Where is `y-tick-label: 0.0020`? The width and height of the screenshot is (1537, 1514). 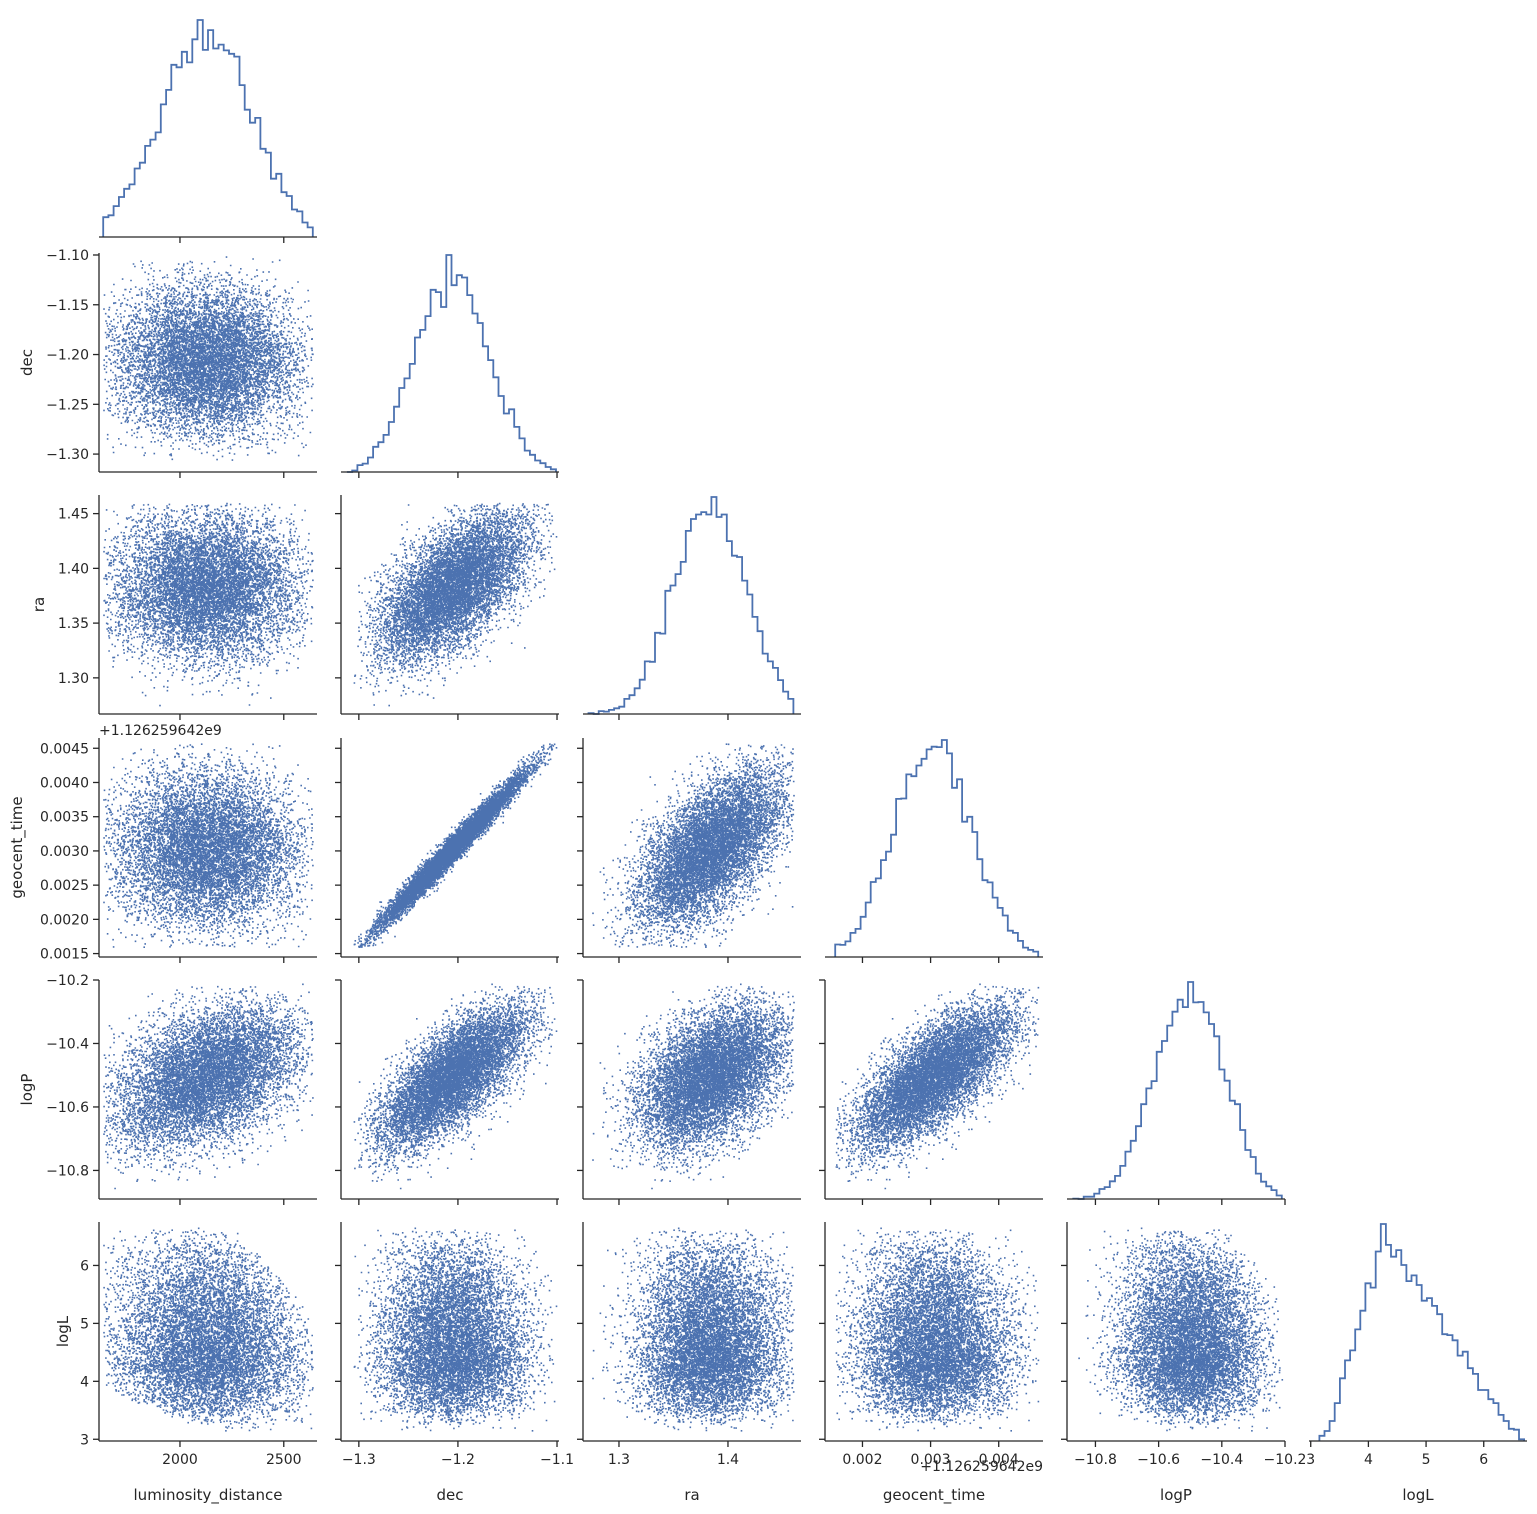
y-tick-label: 0.0020 is located at coordinates (64, 920).